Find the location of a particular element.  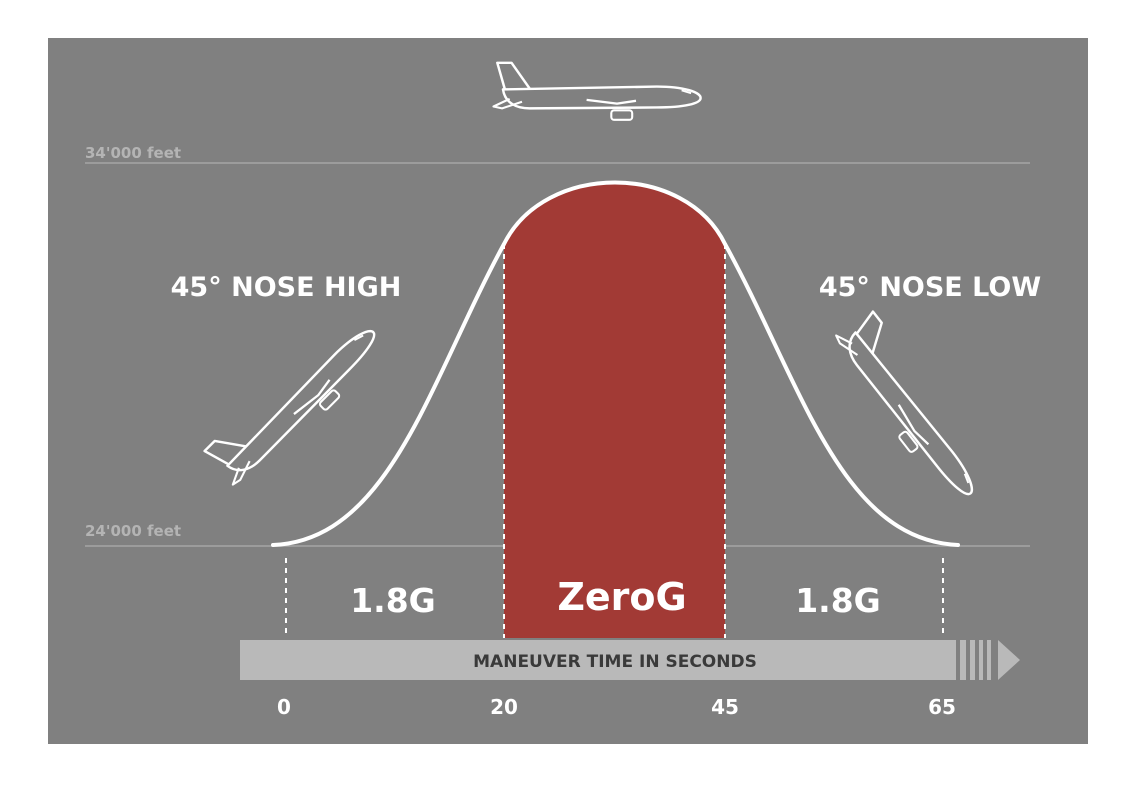

time-bar is located at coordinates (630, 660).